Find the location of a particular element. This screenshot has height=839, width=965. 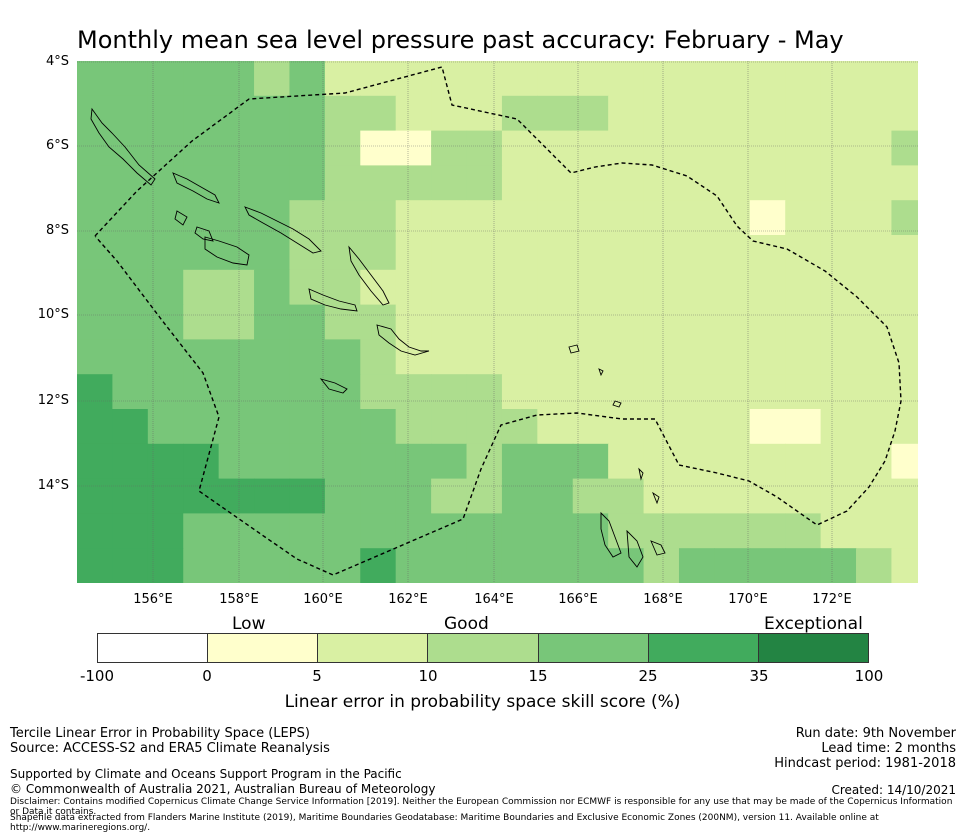

colorbar-tick: 25 is located at coordinates (648, 676).